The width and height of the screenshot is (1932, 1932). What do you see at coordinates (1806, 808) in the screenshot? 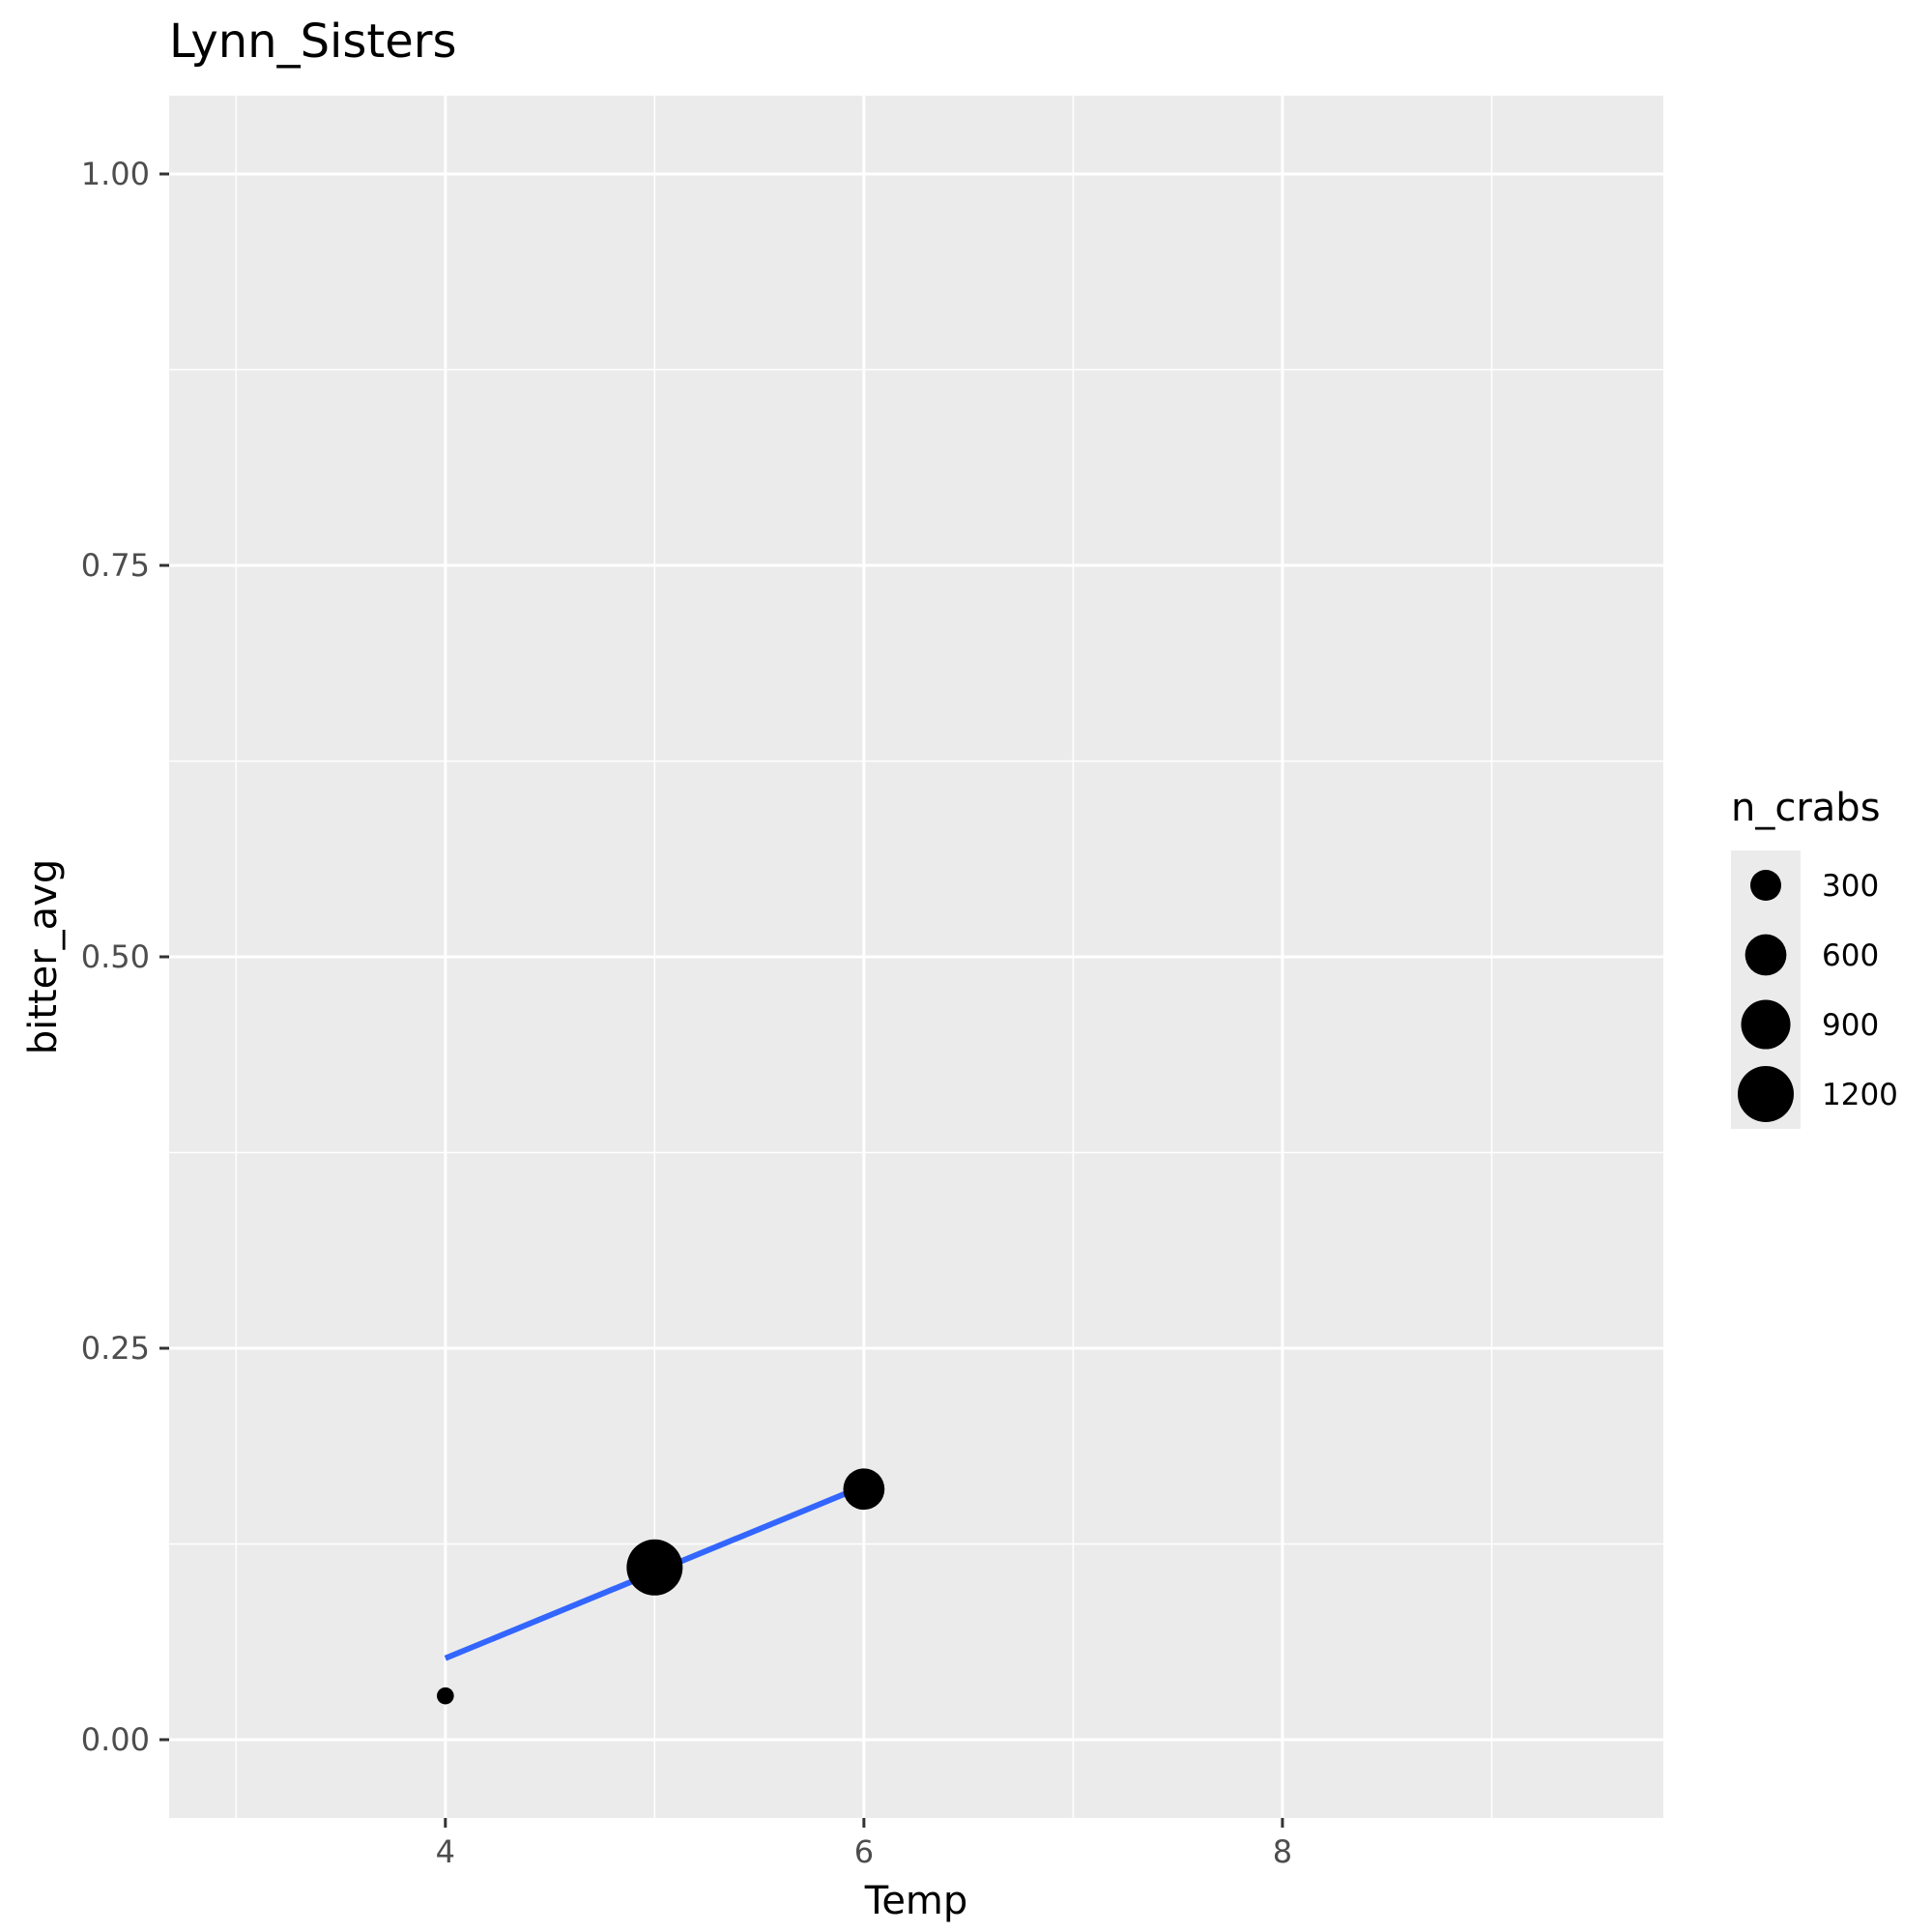
I see `legend-title: n_crabs` at bounding box center [1806, 808].